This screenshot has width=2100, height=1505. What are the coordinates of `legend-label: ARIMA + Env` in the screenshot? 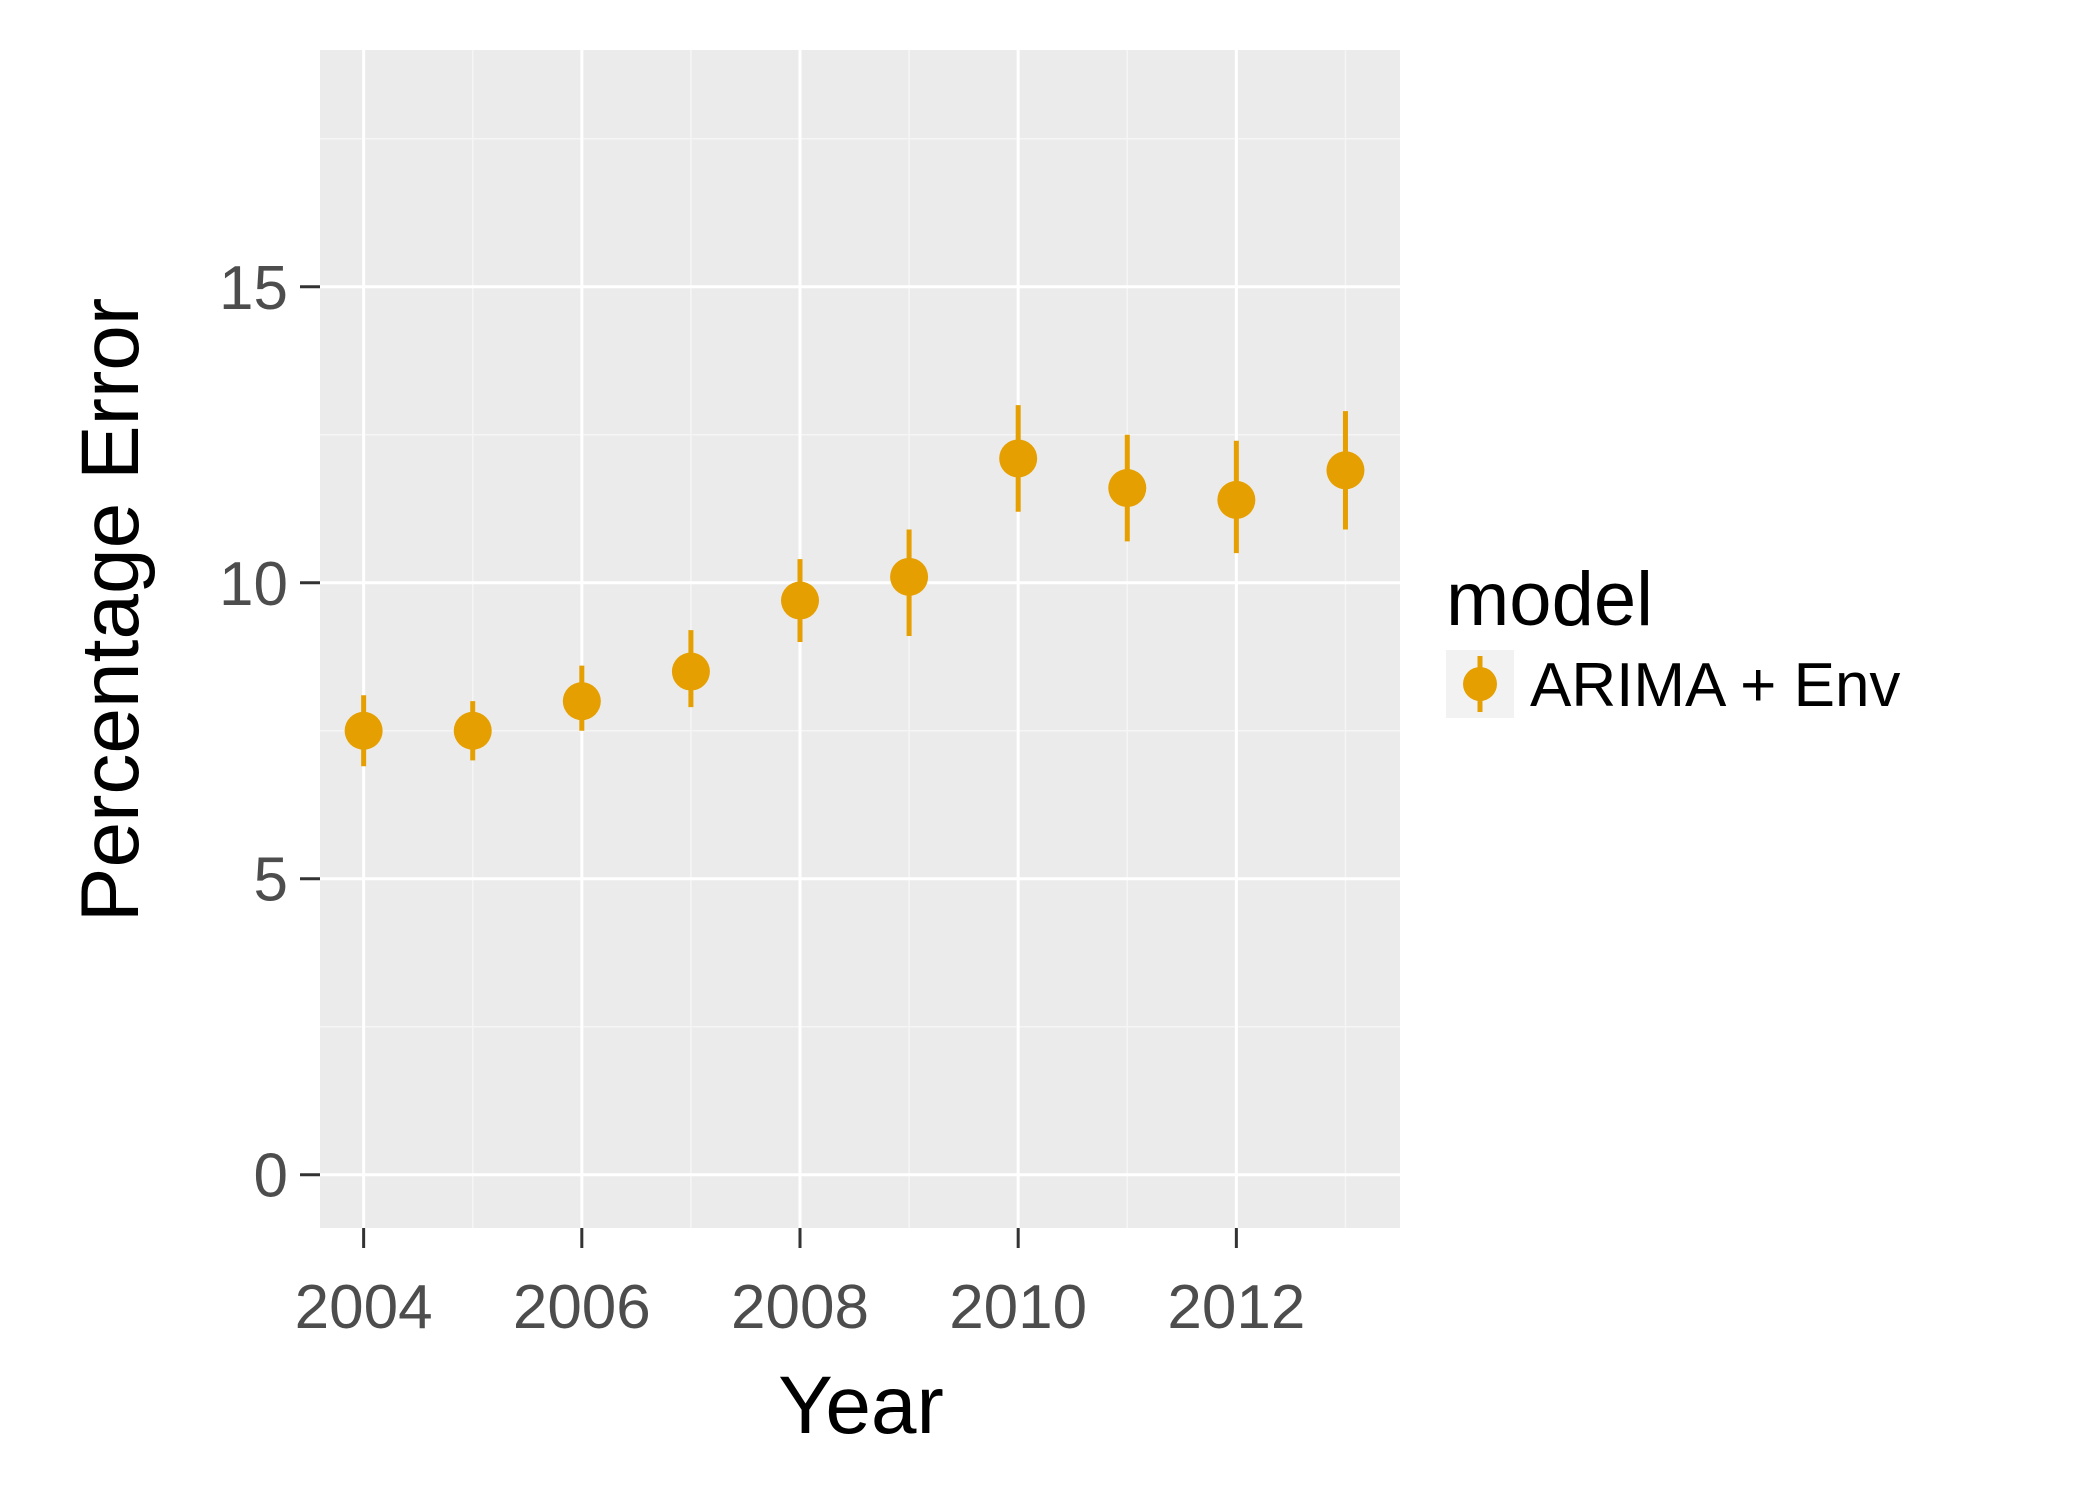 It's located at (1715, 685).